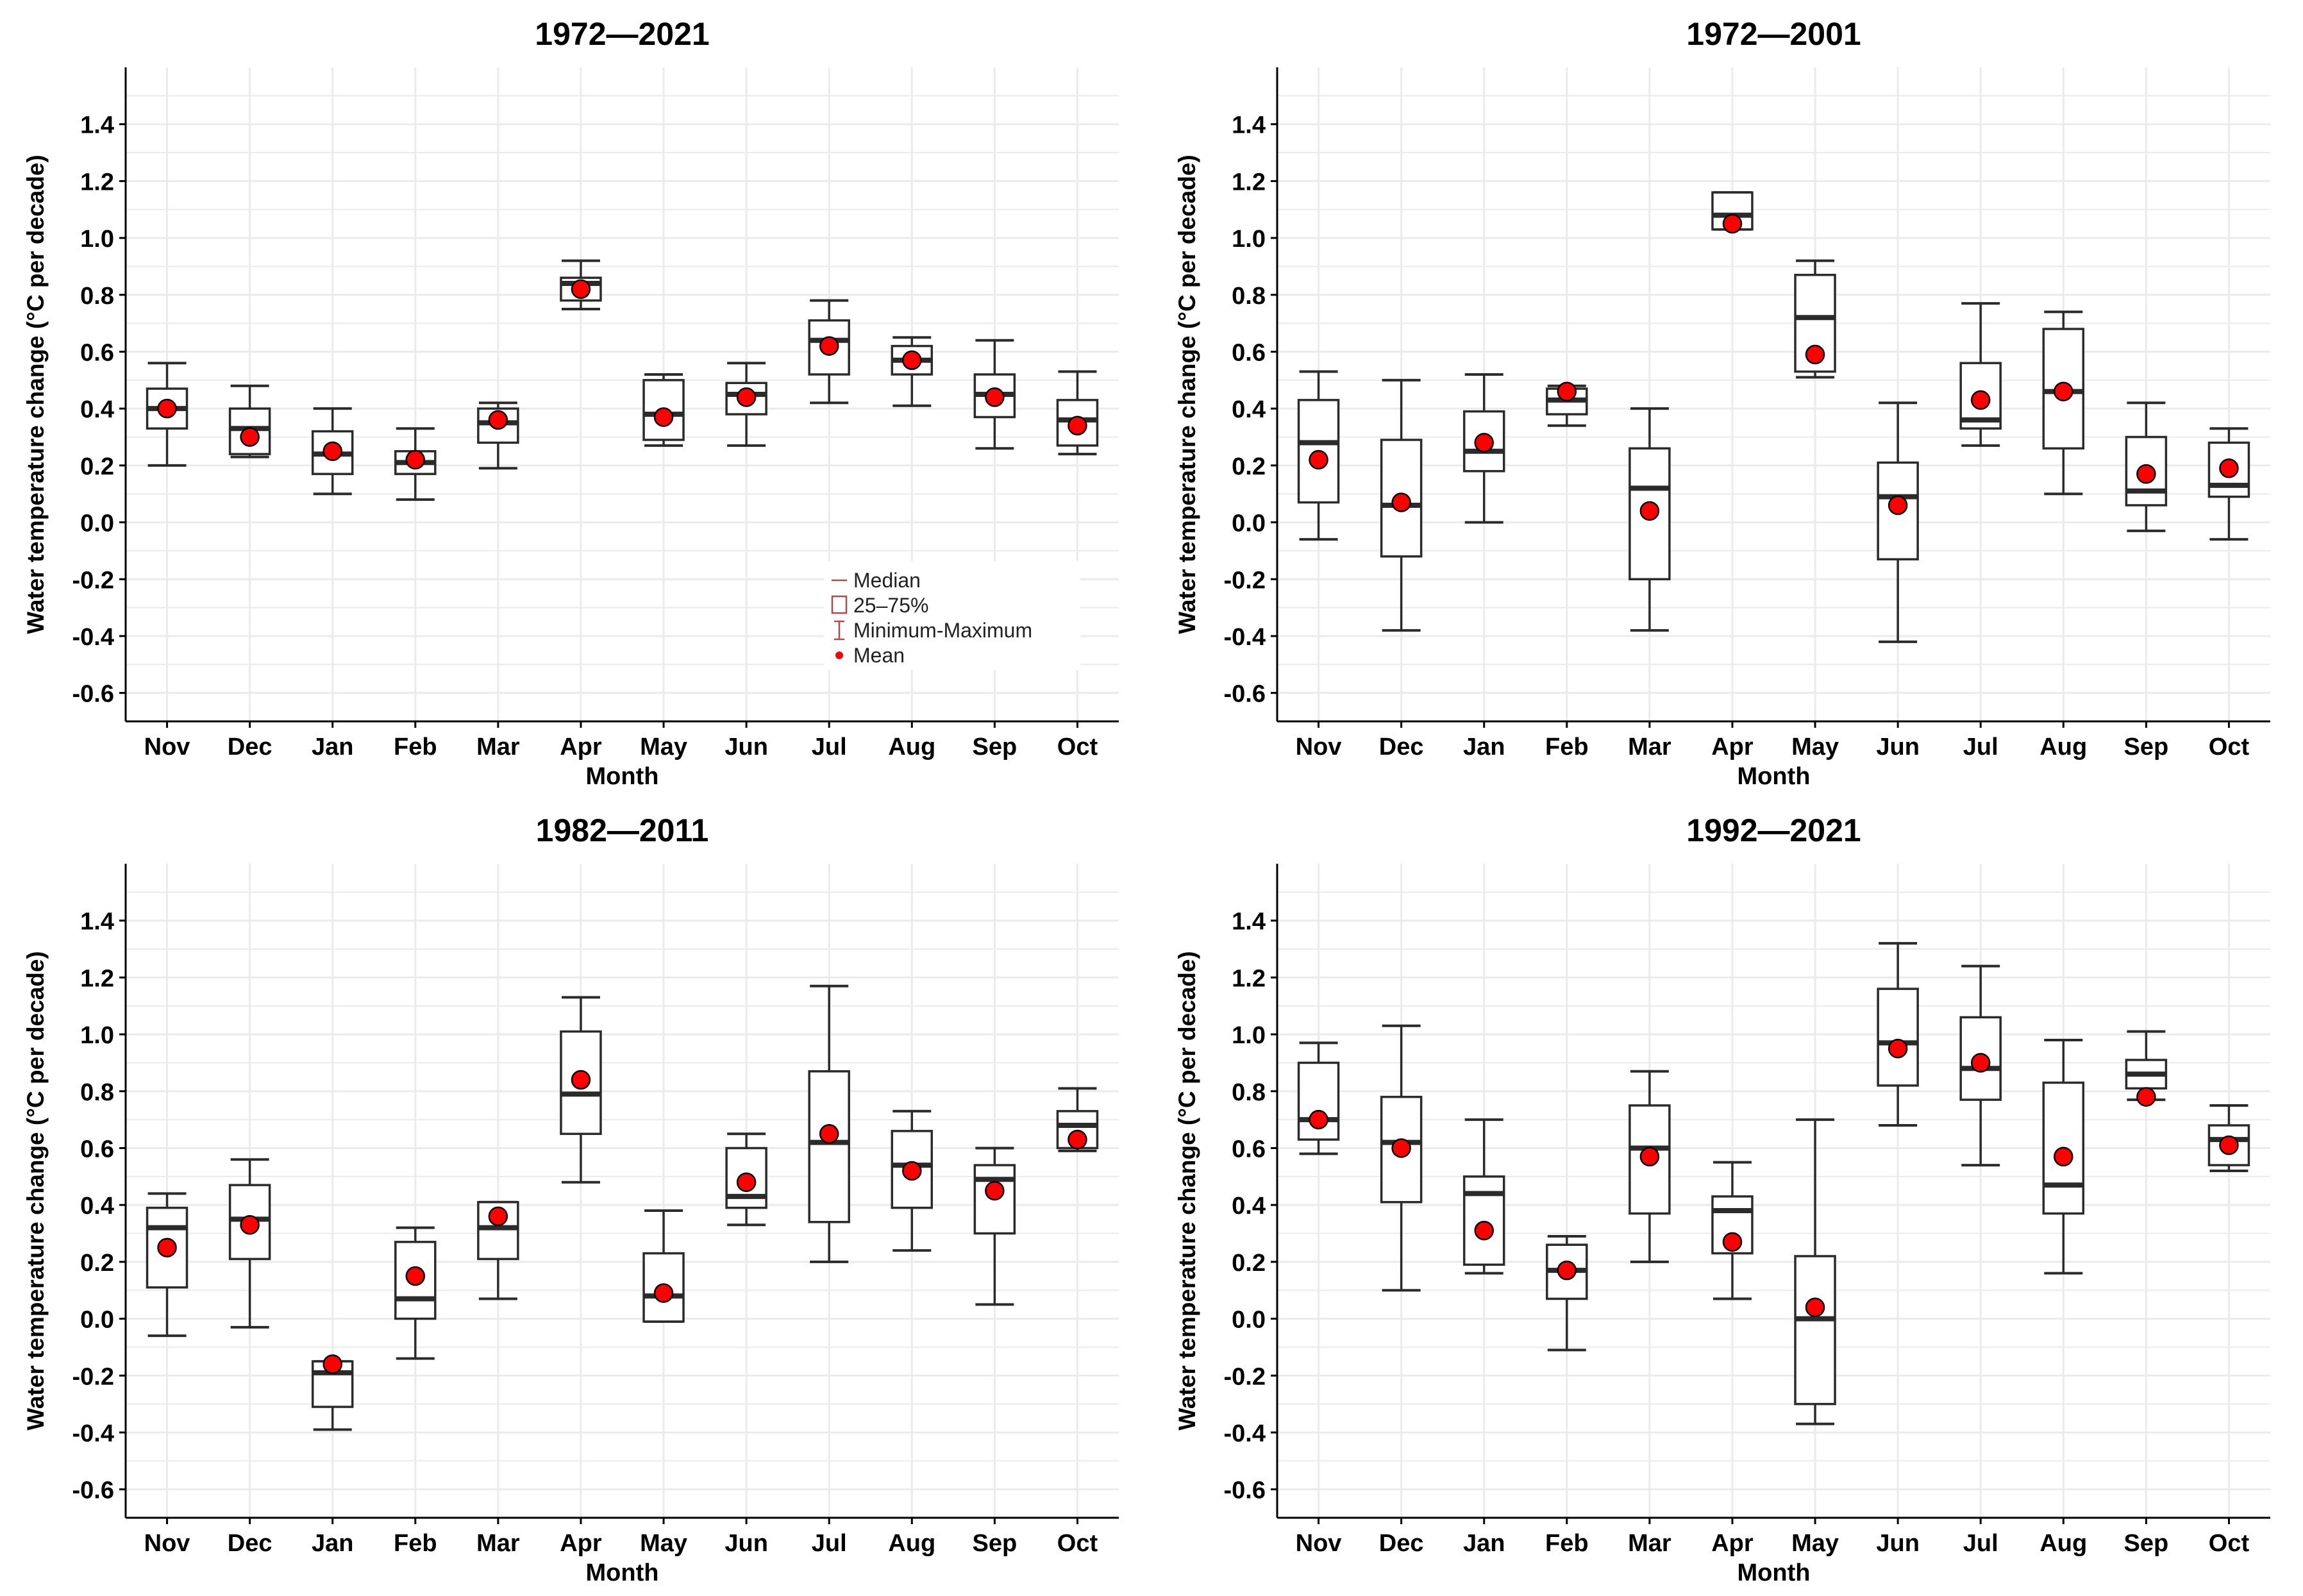 The image size is (2303, 1596). Describe the element at coordinates (1249, 922) in the screenshot. I see `y-tick-label: 1.4` at that location.